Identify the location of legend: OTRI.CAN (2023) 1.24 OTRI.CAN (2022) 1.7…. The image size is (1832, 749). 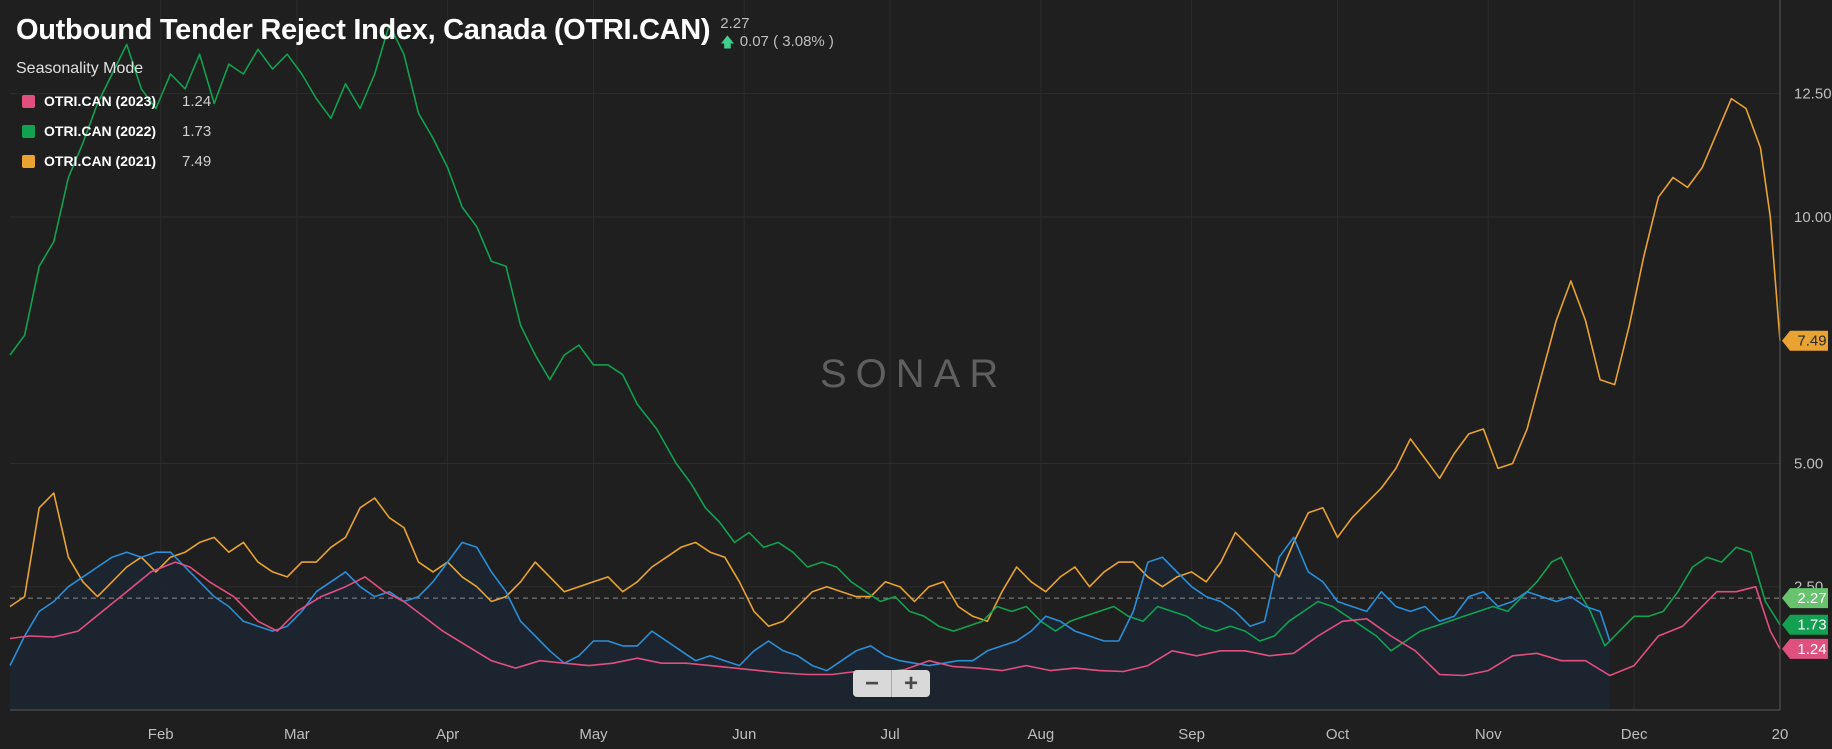
(116, 131).